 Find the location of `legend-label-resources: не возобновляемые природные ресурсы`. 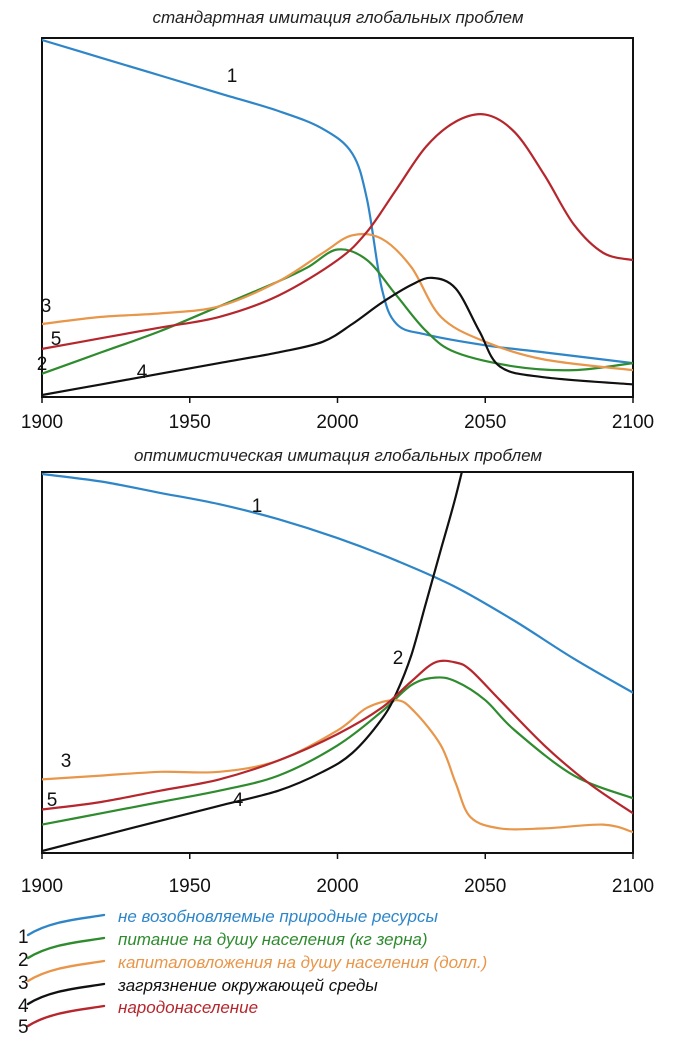

legend-label-resources: не возобновляемые природные ресурсы is located at coordinates (278, 916).